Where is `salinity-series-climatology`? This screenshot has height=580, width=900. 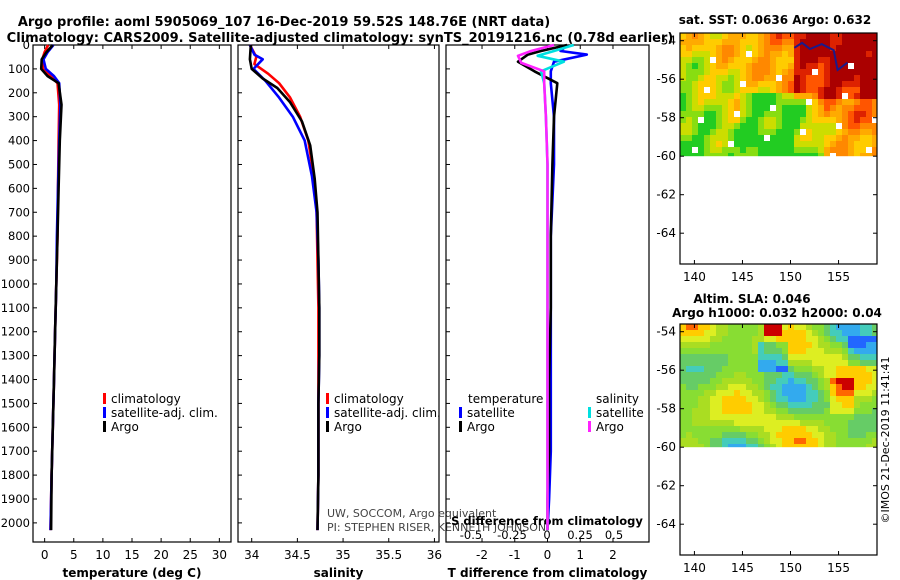
salinity-series-climatology is located at coordinates (284, 287).